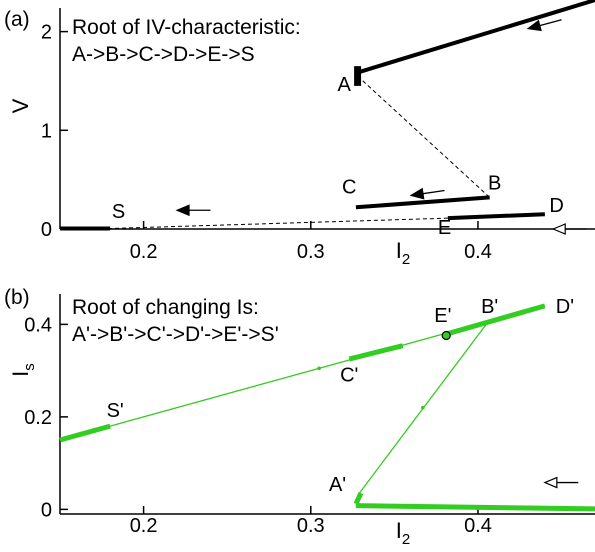 This screenshot has height=552, width=595. I want to click on point-label: C', so click(349, 375).